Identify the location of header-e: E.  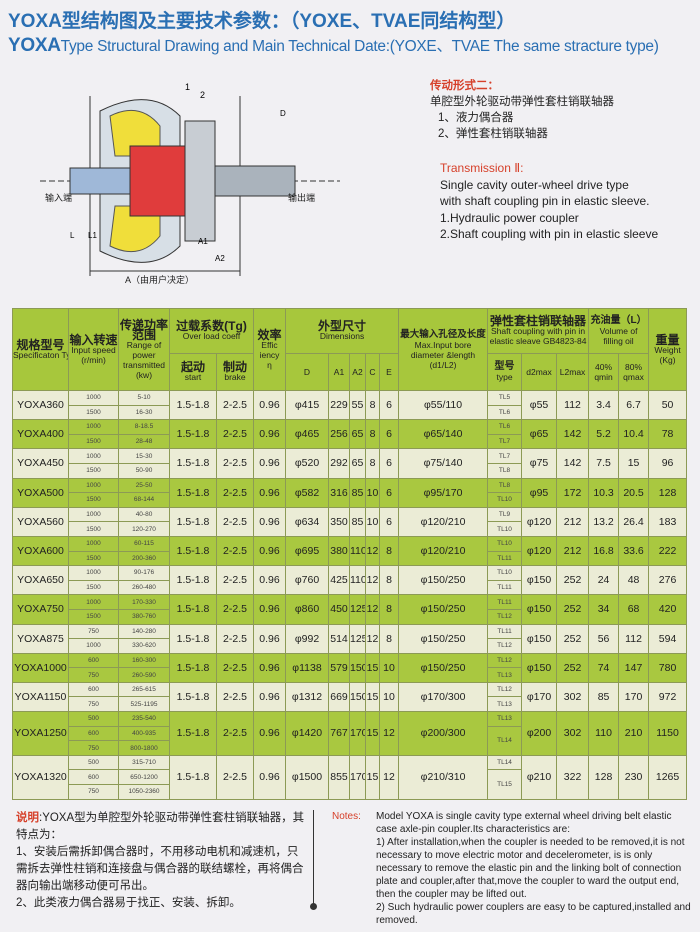
(389, 372).